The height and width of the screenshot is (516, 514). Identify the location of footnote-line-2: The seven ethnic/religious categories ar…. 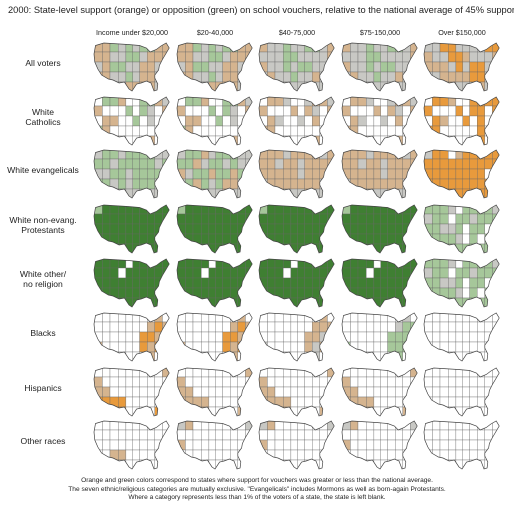
(257, 489).